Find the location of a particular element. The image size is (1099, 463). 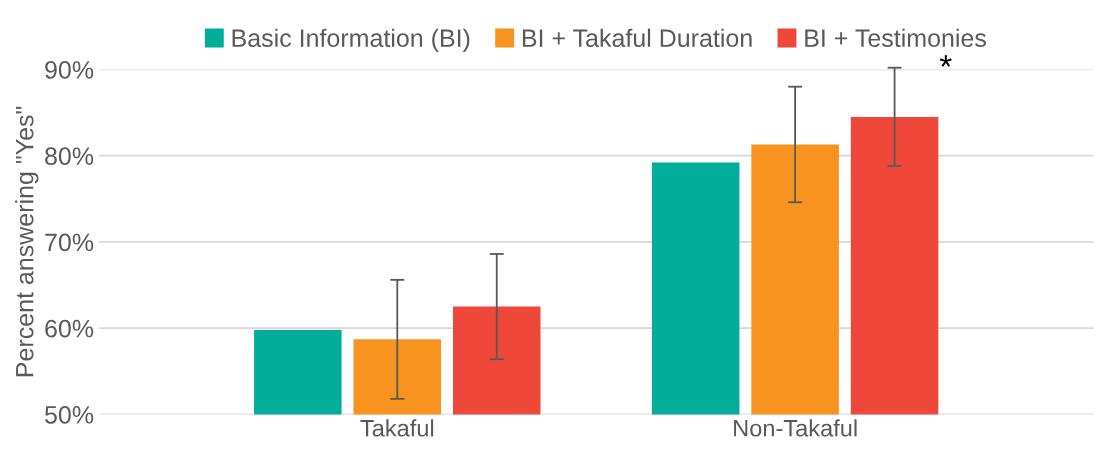

y-tick-label: 90% is located at coordinates (69, 70).